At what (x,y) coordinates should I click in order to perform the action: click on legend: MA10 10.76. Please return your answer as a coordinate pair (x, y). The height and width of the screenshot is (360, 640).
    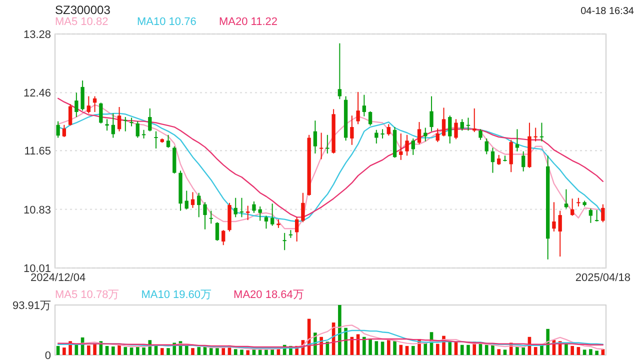
    Looking at the image, I should click on (166, 22).